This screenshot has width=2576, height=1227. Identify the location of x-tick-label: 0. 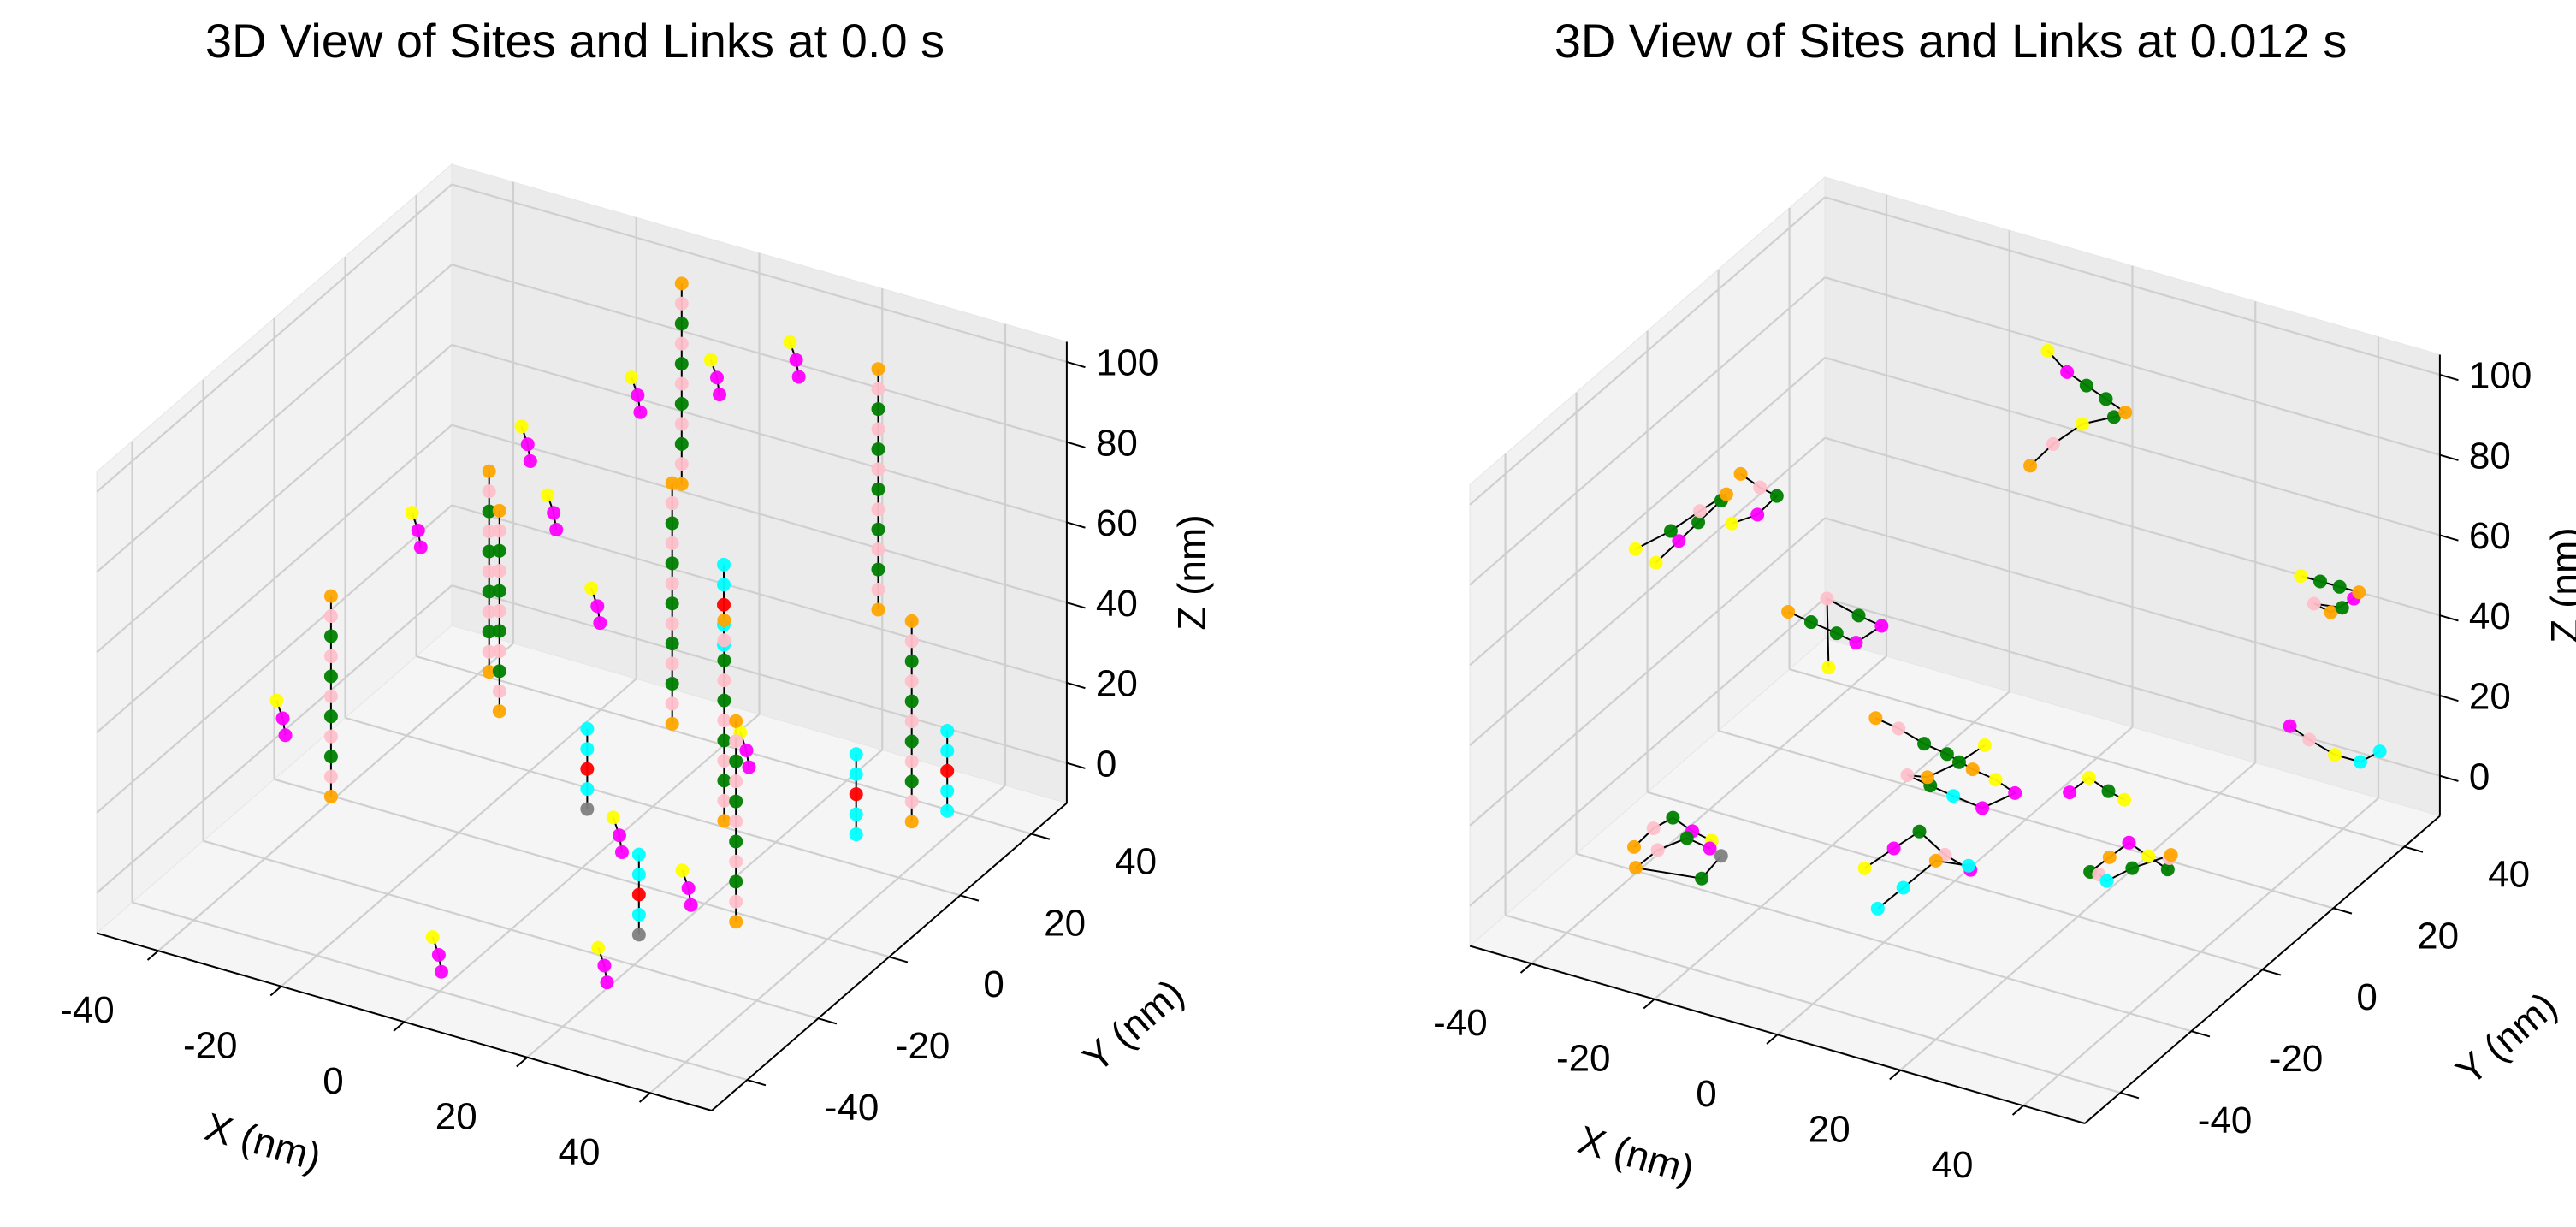
(1706, 1094).